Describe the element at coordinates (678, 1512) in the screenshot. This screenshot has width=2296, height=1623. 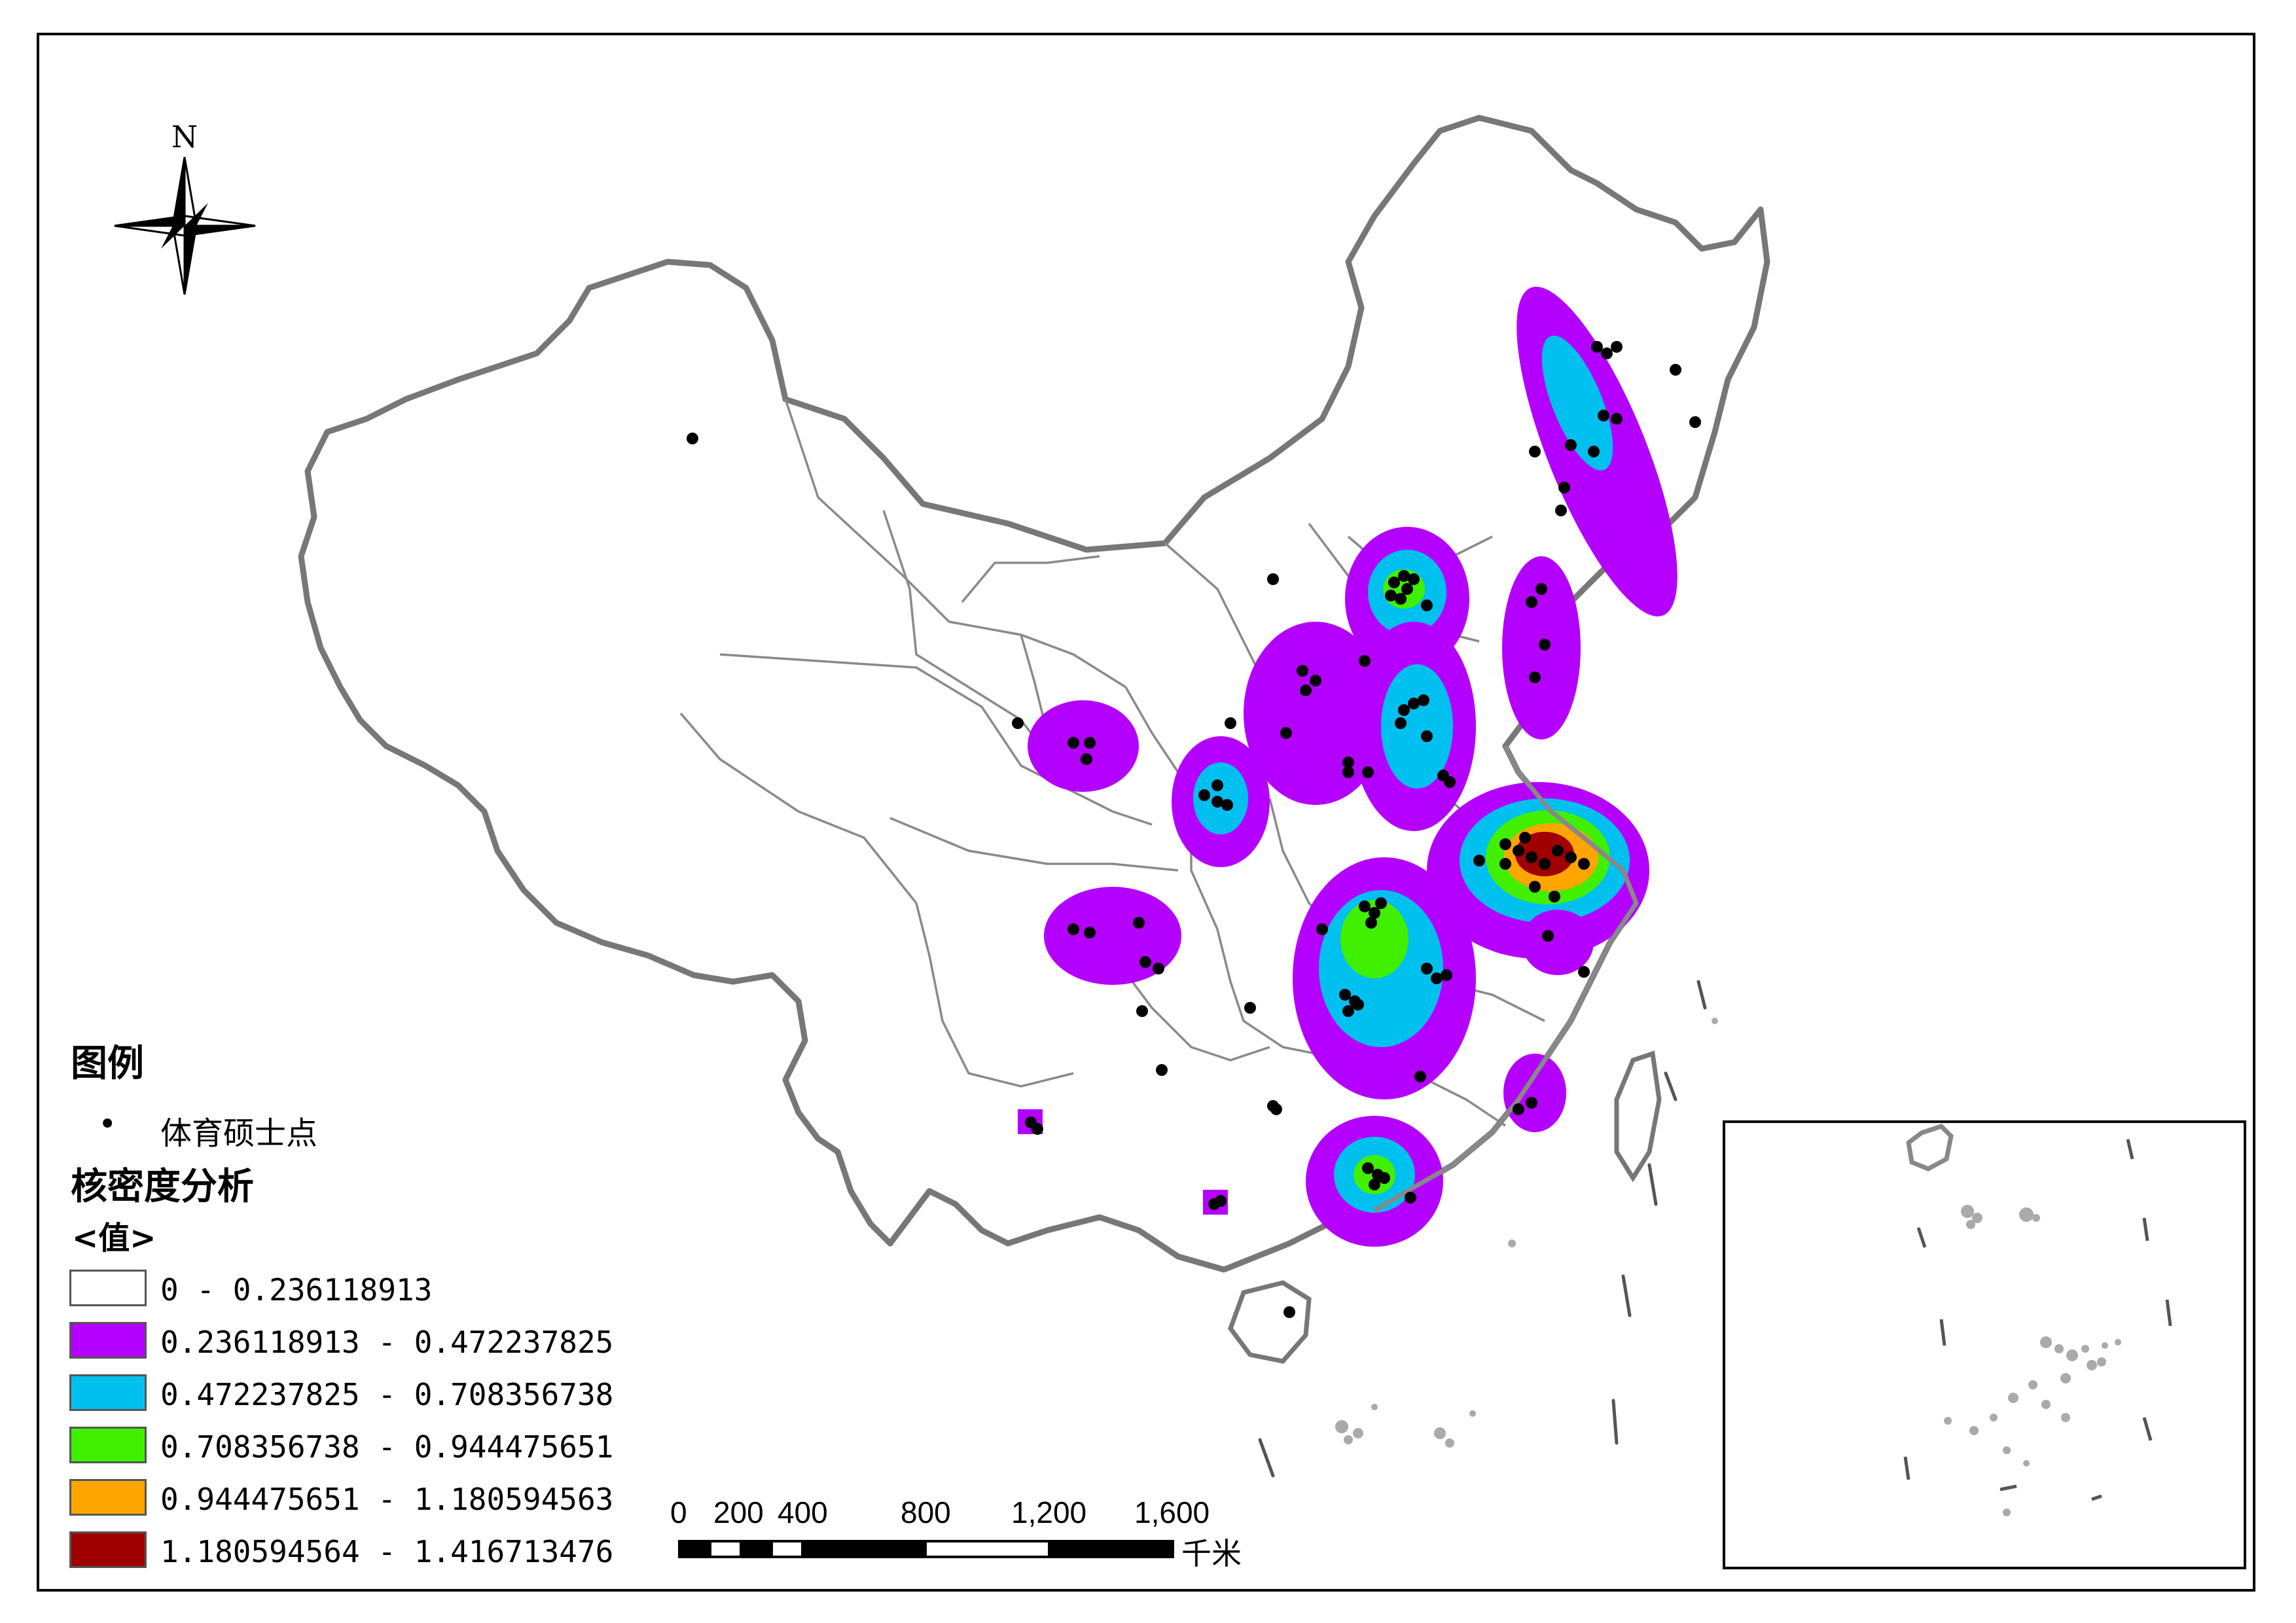
I see `scale-tick-label: 0` at that location.